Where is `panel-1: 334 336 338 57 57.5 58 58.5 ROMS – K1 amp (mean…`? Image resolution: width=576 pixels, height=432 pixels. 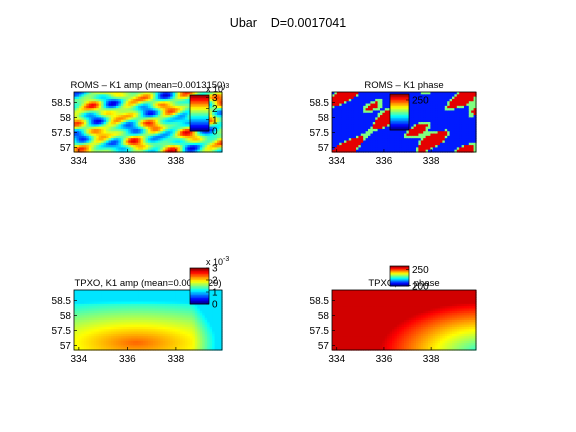
panel-1: 334 336 338 57 57.5 58 58.5 ROMS – K1 amp (mean… is located at coordinates (141, 123).